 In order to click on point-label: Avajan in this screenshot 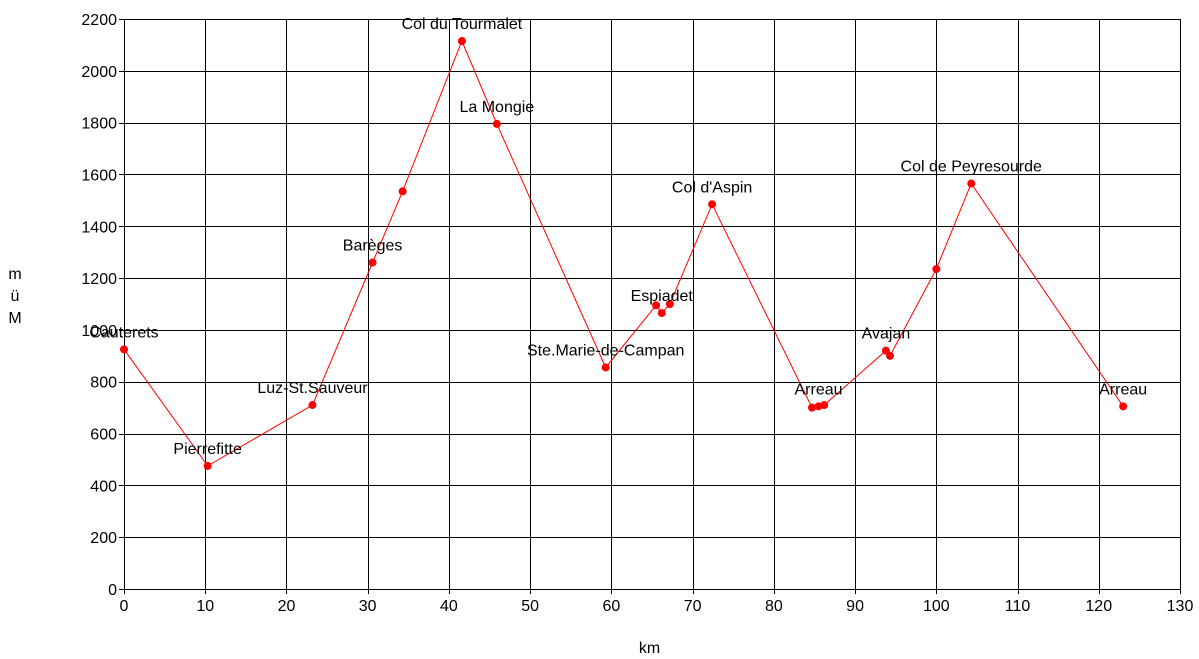, I will do `click(886, 334)`.